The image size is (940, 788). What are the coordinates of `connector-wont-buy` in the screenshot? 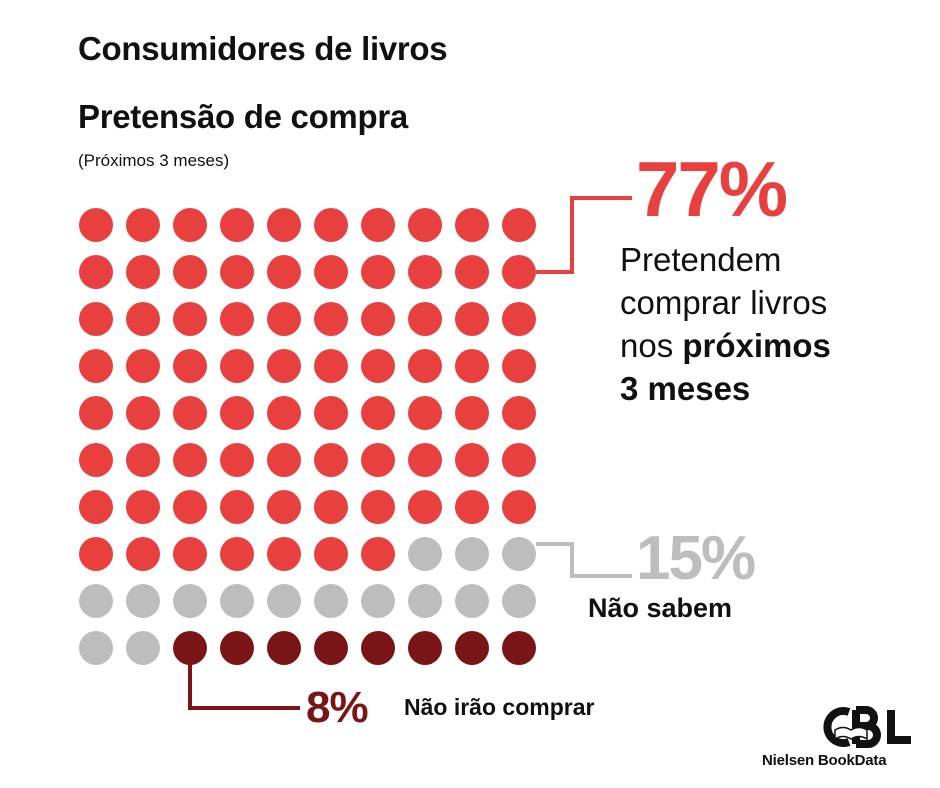 It's located at (244, 679).